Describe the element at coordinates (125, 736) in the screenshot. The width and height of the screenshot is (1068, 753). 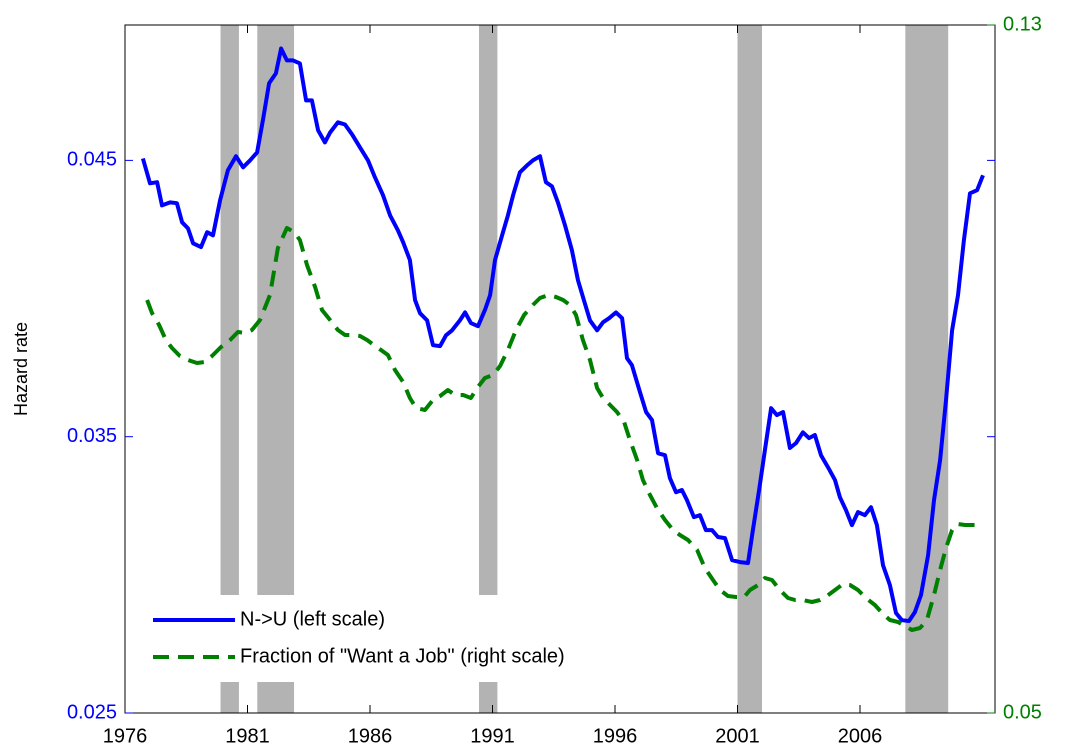
I see `x-tick-label: 1976` at that location.